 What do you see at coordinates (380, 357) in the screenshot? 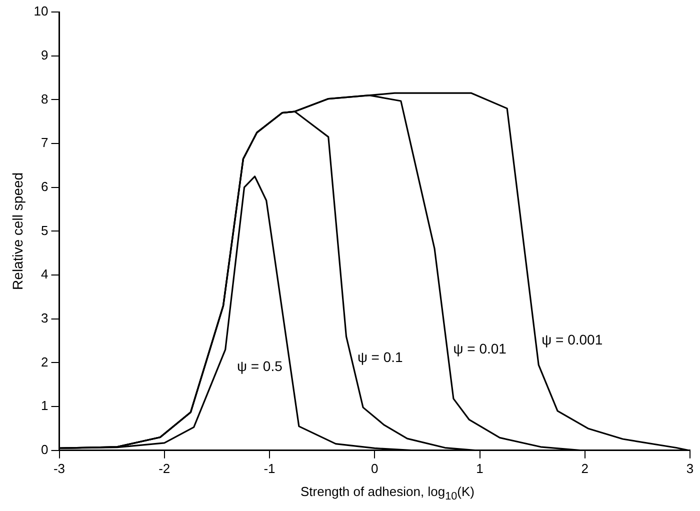
I see `series-label: ψ = 0.1` at bounding box center [380, 357].